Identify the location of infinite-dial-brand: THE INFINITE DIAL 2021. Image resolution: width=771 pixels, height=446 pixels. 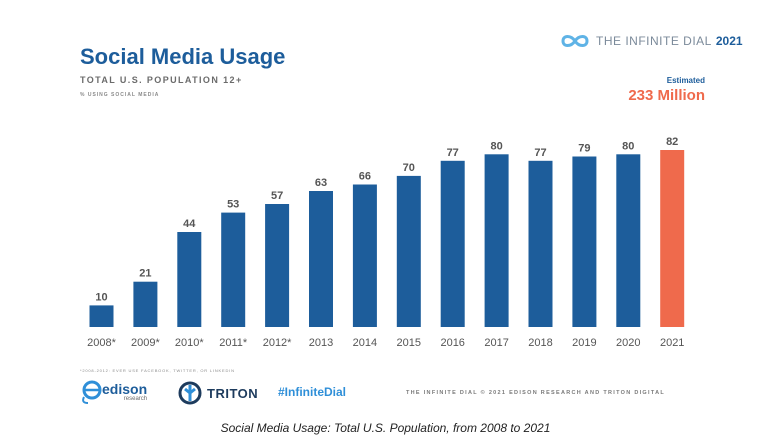
(651, 41).